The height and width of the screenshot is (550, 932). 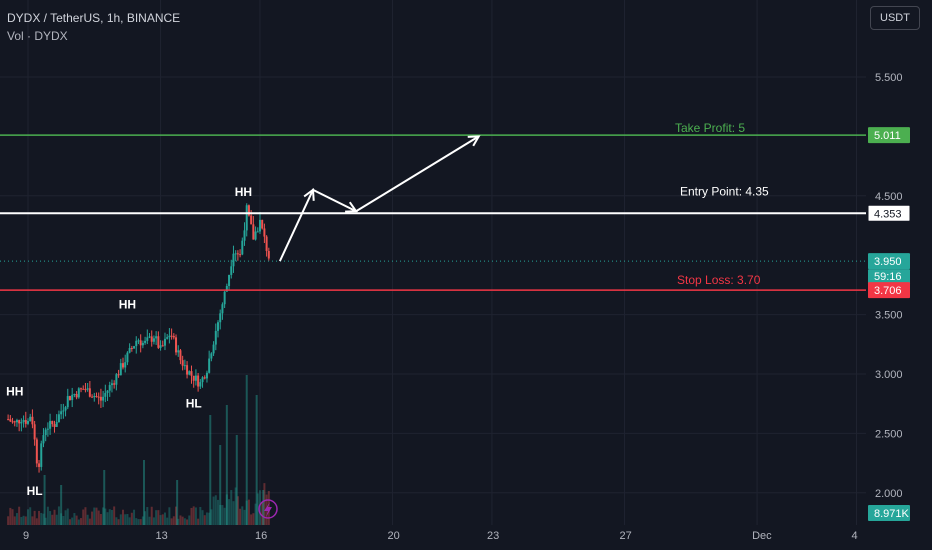 I want to click on take-profit-badge: 5.011, so click(x=887, y=136).